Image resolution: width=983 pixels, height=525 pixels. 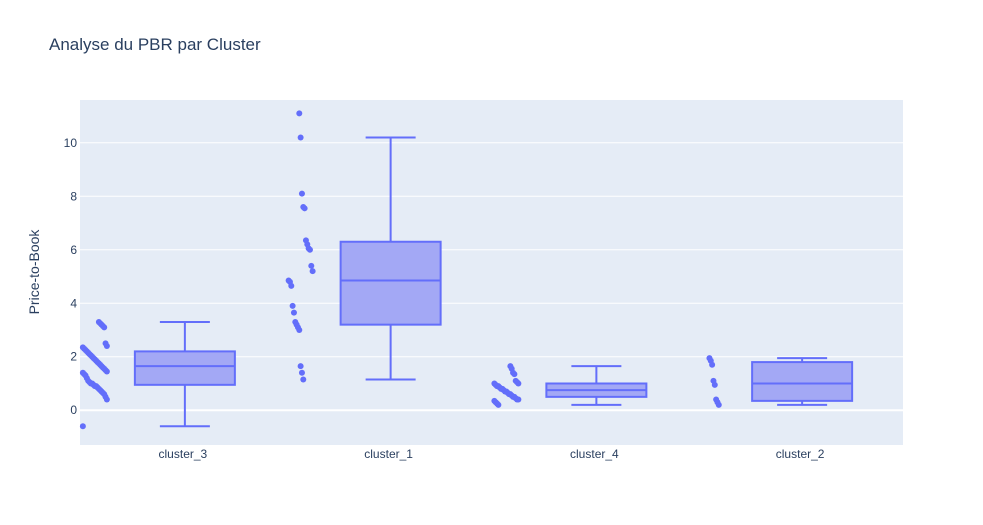 I want to click on y-tick-label: 2, so click(x=73, y=357).